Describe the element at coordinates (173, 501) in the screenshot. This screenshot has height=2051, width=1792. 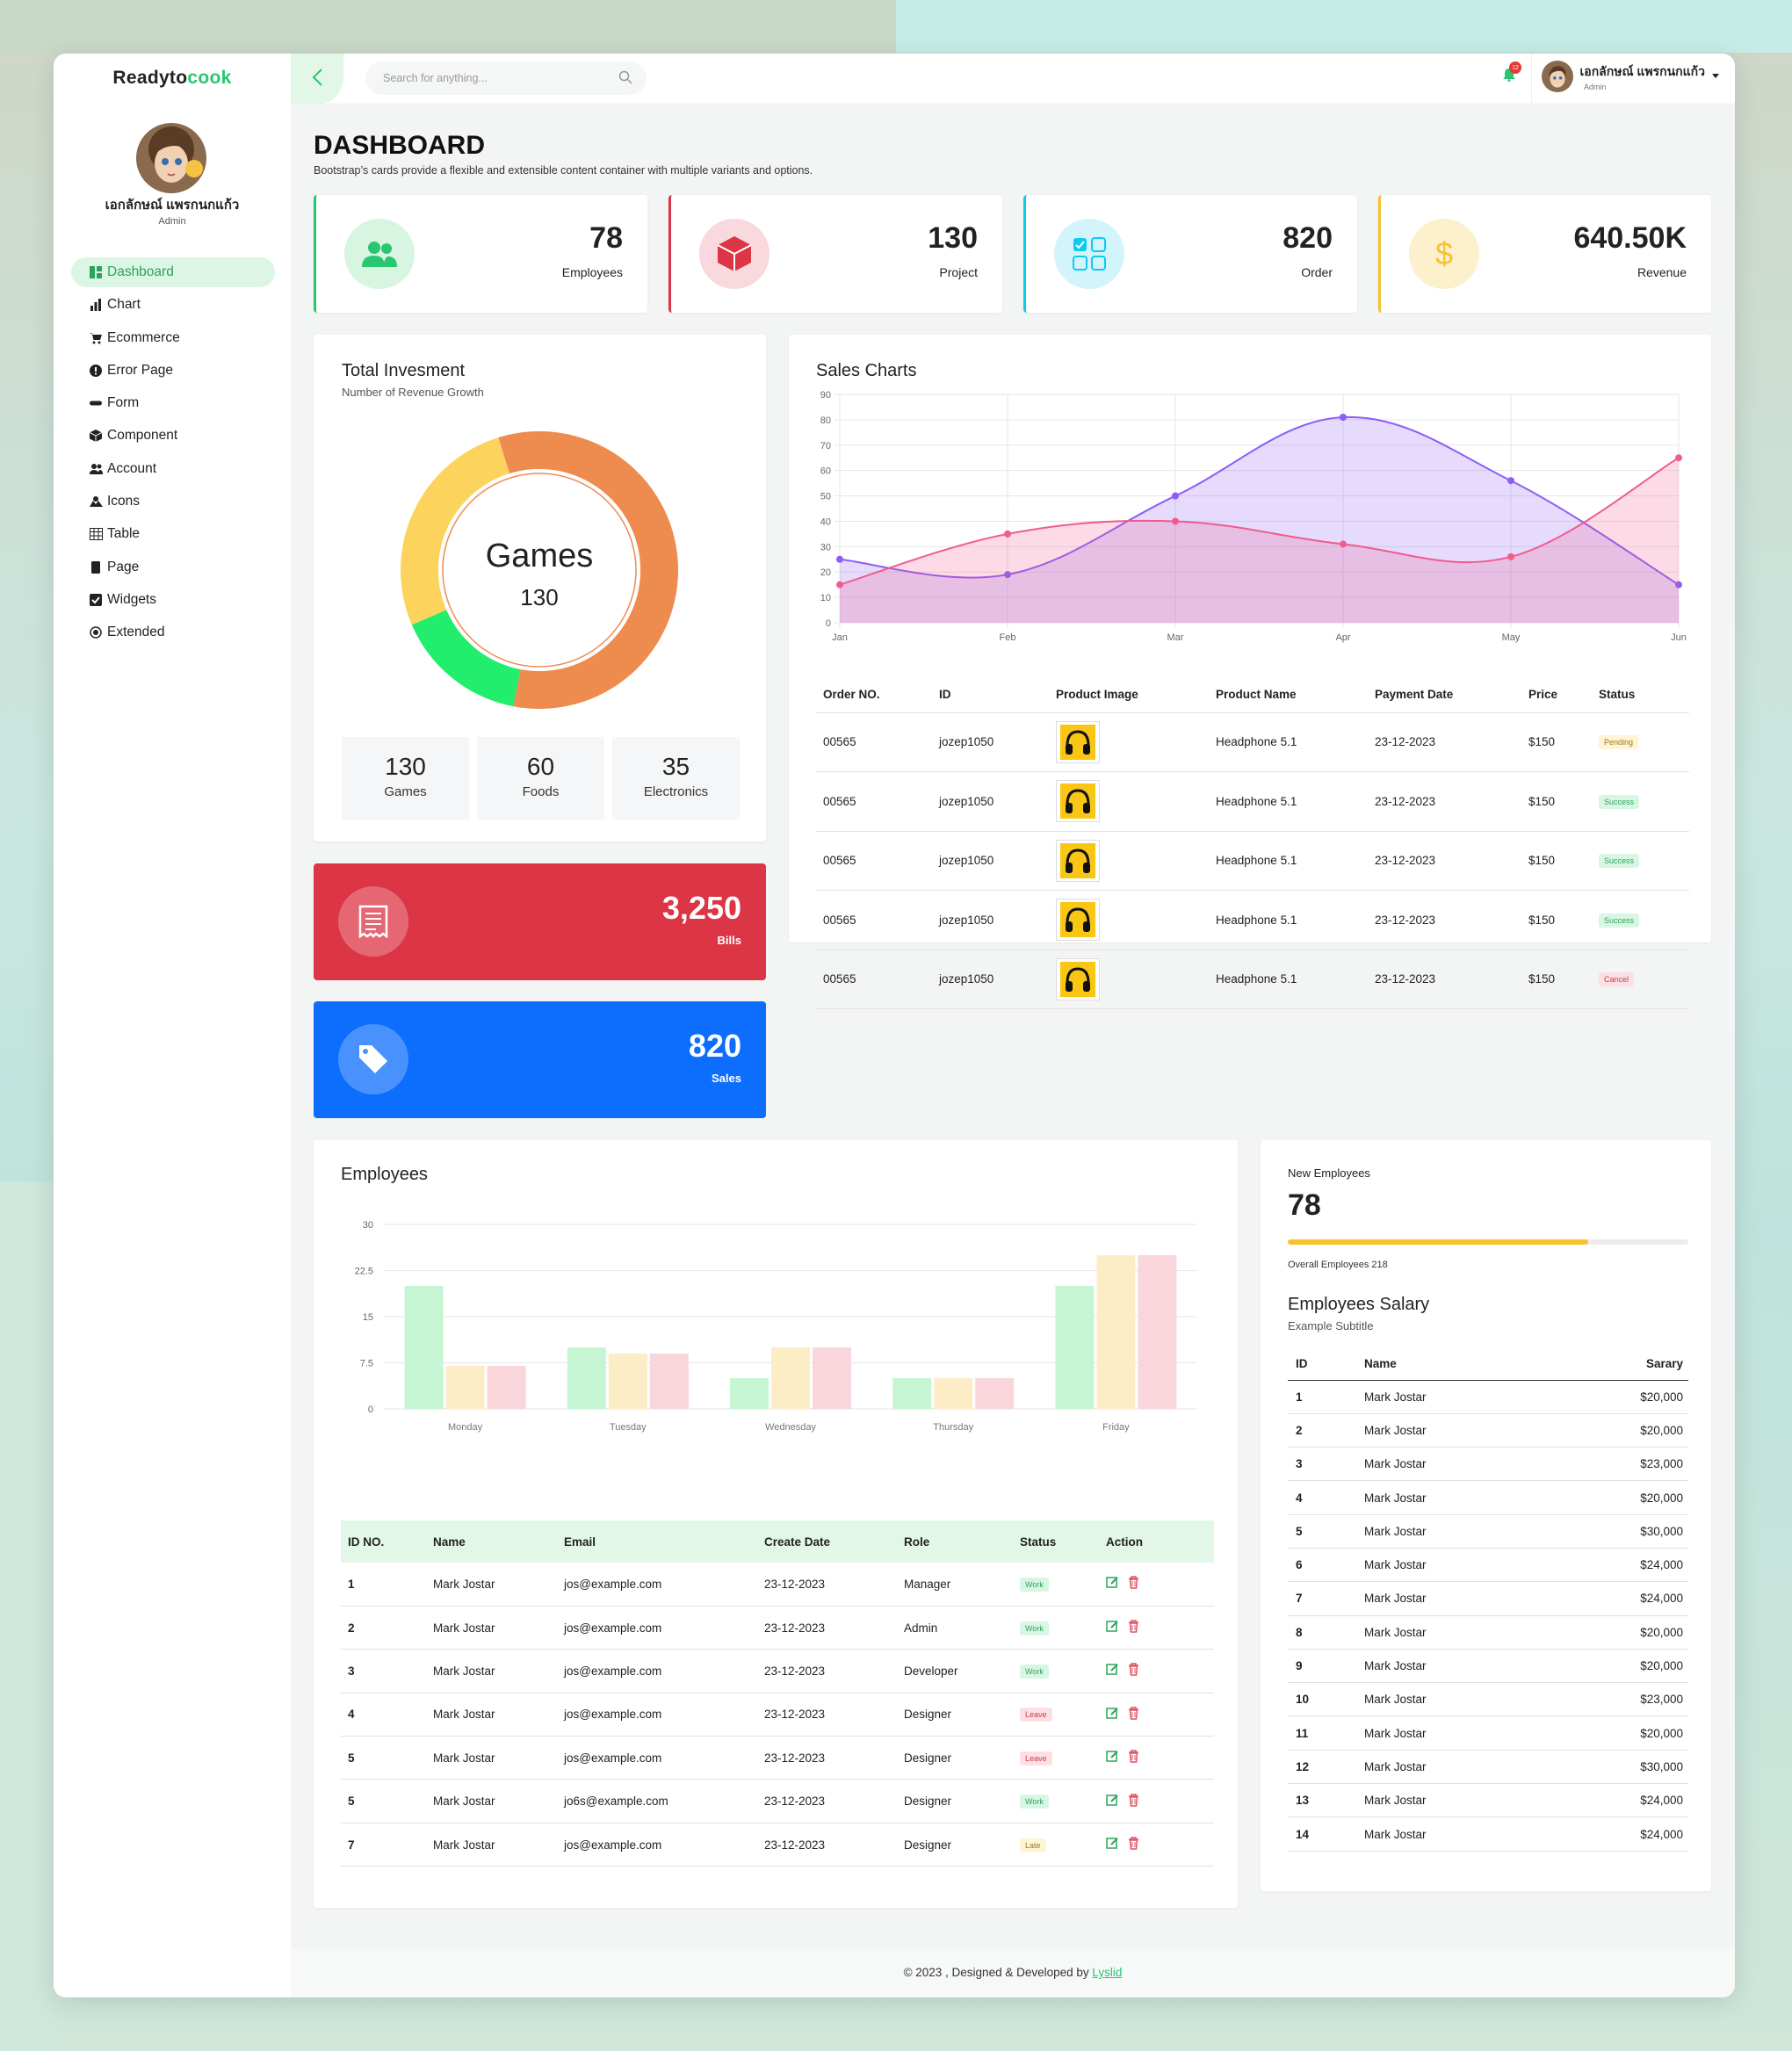
I see `sidebar-item-icons: Icons` at that location.